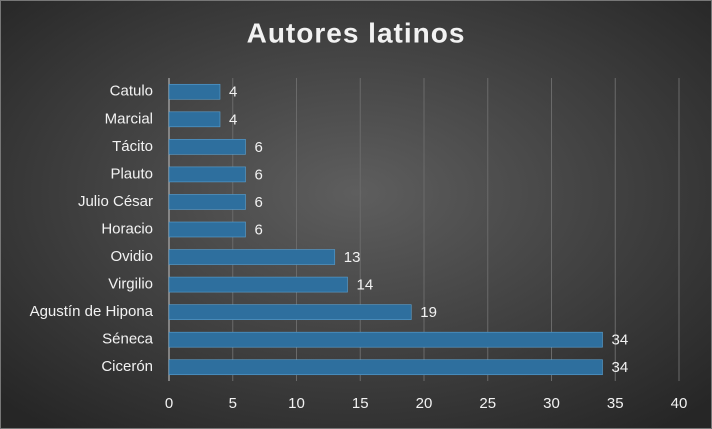 This screenshot has height=429, width=712. What do you see at coordinates (551, 403) in the screenshot?
I see `x-tick-label: 30` at bounding box center [551, 403].